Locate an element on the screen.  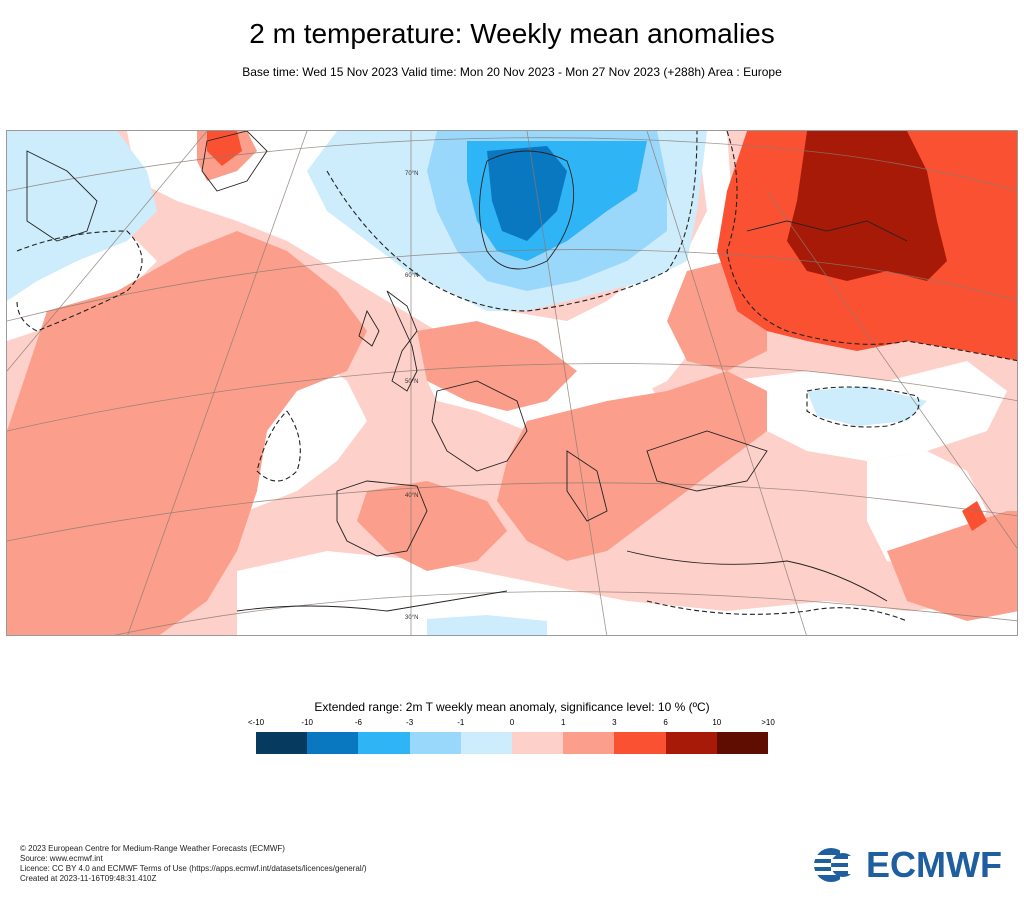
chart-title: 2 m temperature: Weekly mean anomalies is located at coordinates (512, 33).